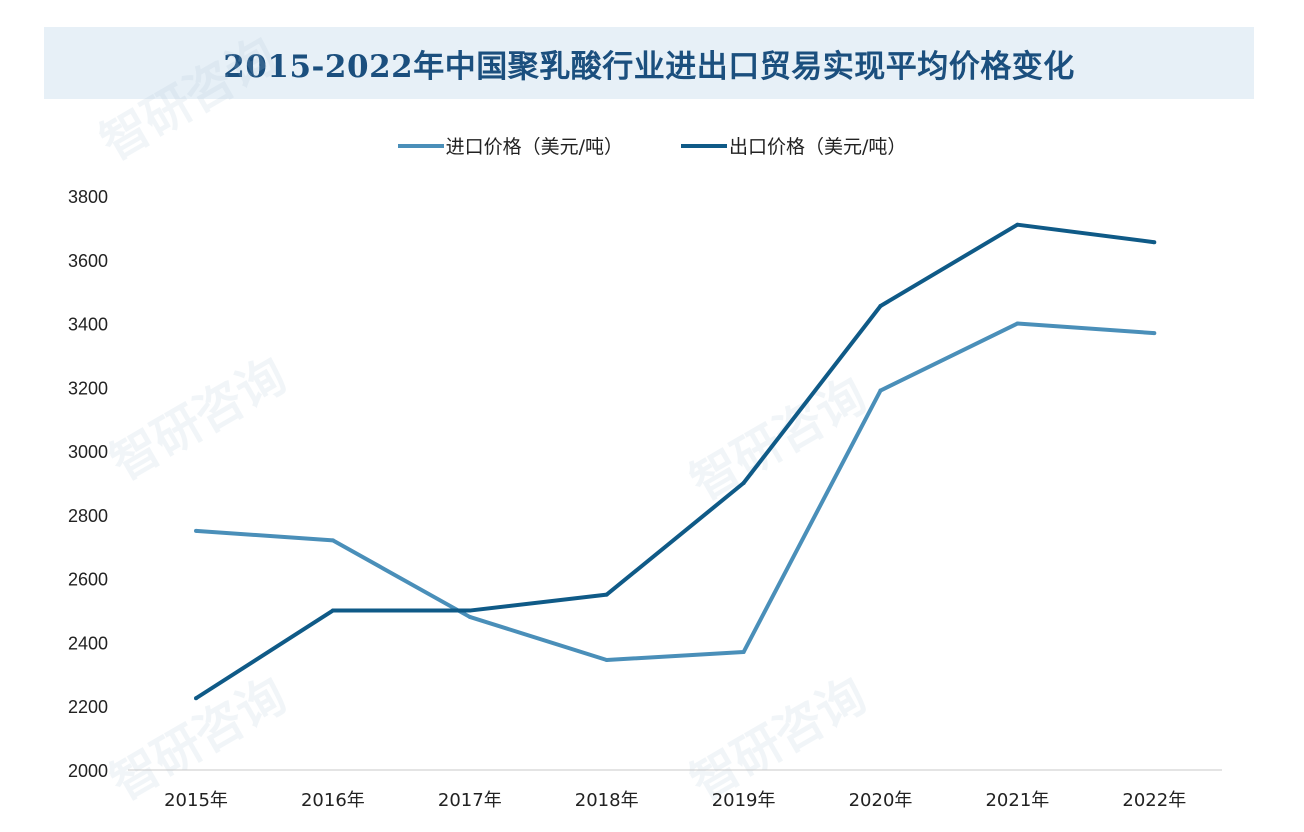  Describe the element at coordinates (534, 147) in the screenshot. I see `legend-label-import: 进口价格（美元/吨）` at that location.